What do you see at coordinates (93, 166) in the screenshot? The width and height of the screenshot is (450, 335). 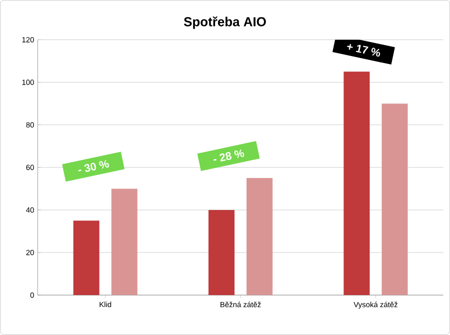 I see `annotation: - 30 %` at bounding box center [93, 166].